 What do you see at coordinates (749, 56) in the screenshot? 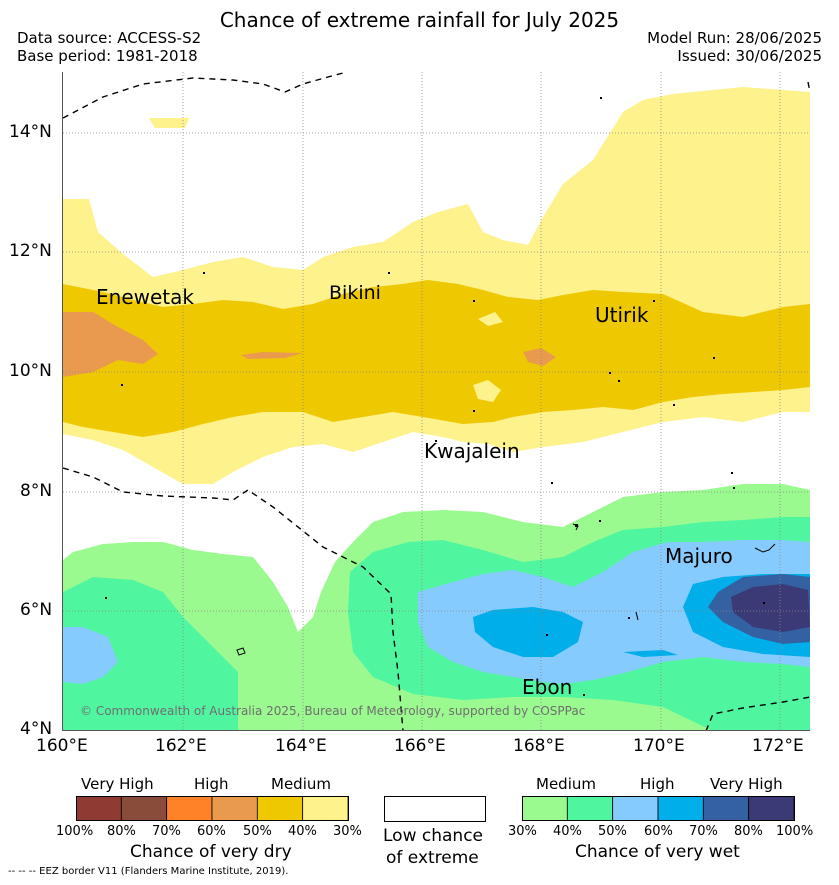
I see `issued-text: Issued: 30/06/2025` at bounding box center [749, 56].